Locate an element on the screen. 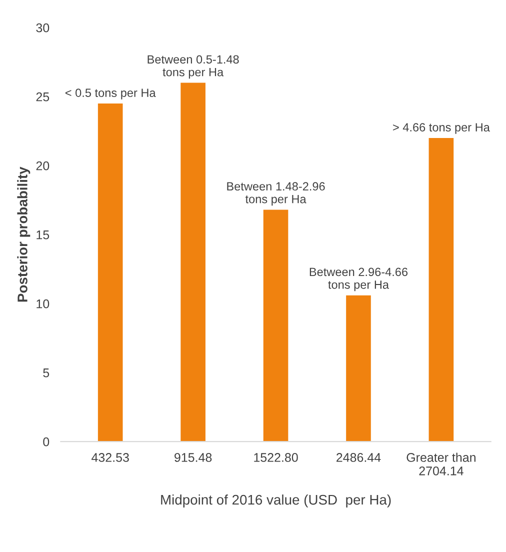 This screenshot has height=552, width=506. annotation: Between 1.48-2.96 tons per Ha is located at coordinates (276, 194).